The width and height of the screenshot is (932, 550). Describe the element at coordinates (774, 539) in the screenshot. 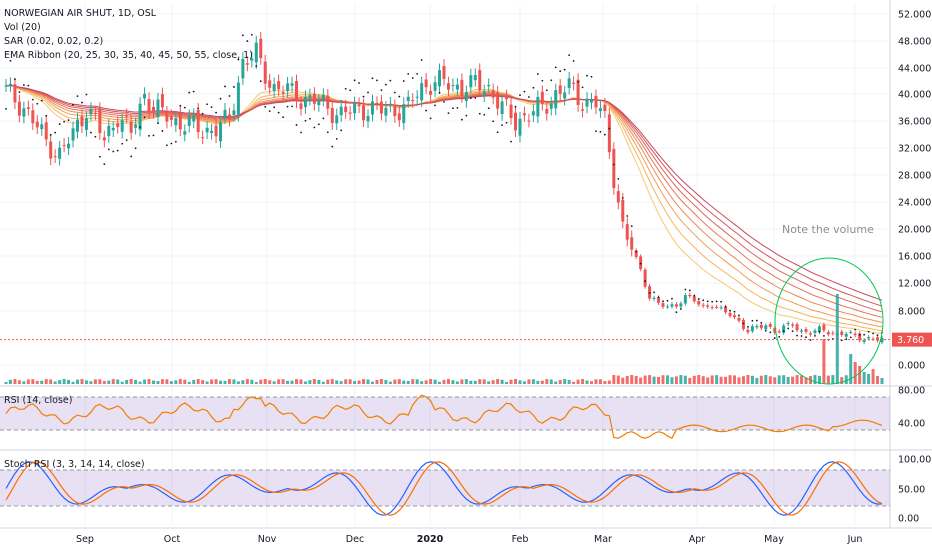

I see `time-tick-label: May` at that location.